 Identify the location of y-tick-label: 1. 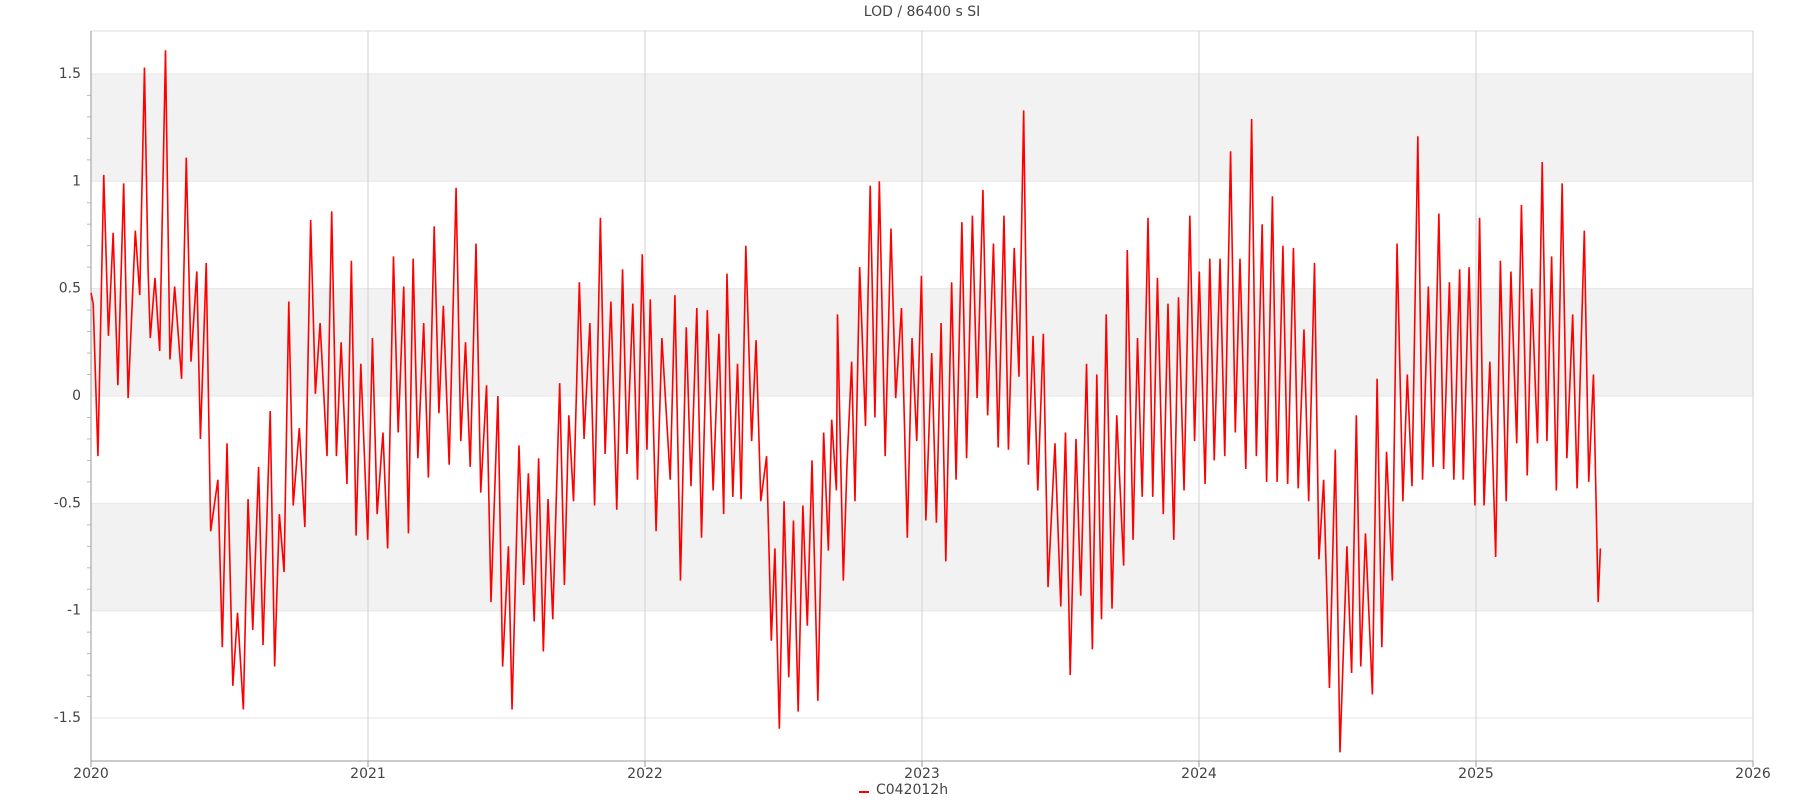
(76, 181).